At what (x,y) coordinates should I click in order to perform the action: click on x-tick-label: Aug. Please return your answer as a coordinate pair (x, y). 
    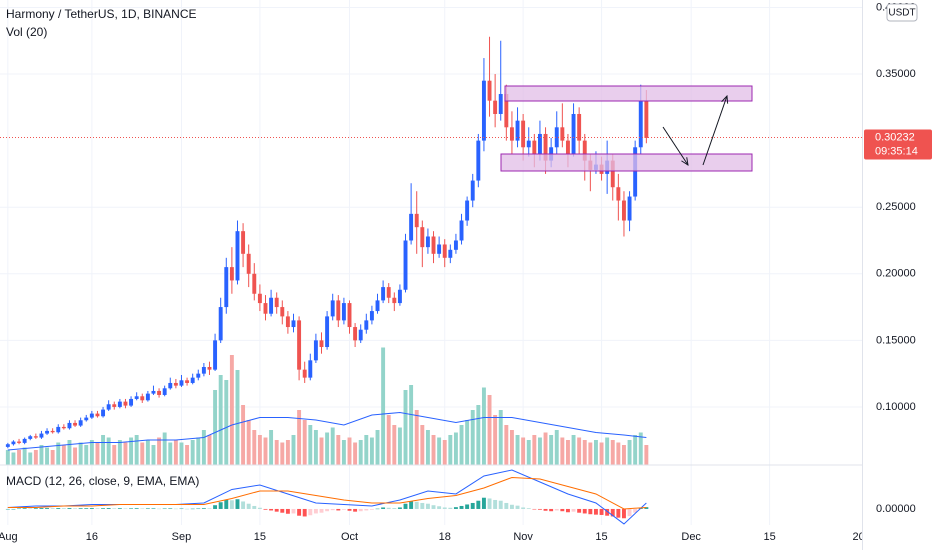
    Looking at the image, I should click on (9, 537).